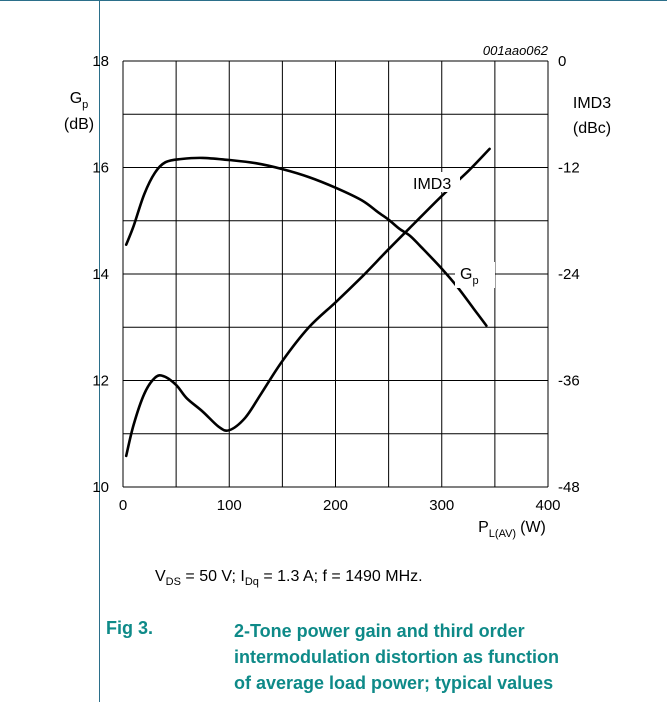 This screenshot has width=667, height=702. Describe the element at coordinates (100, 487) in the screenshot. I see `left-tick-label: 10` at that location.